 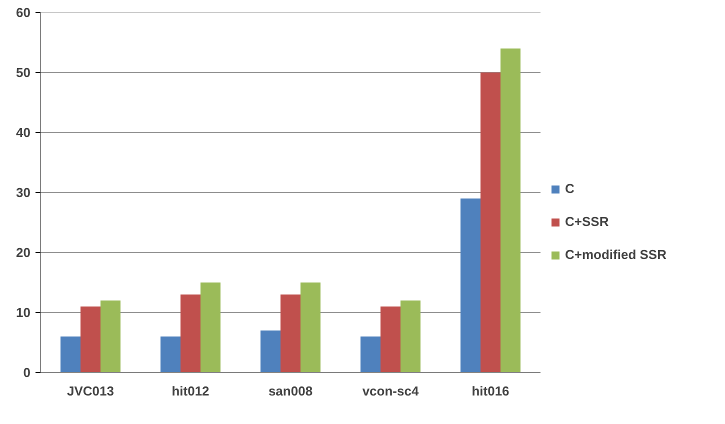 I want to click on y-tick-label: 40, so click(x=23, y=132).